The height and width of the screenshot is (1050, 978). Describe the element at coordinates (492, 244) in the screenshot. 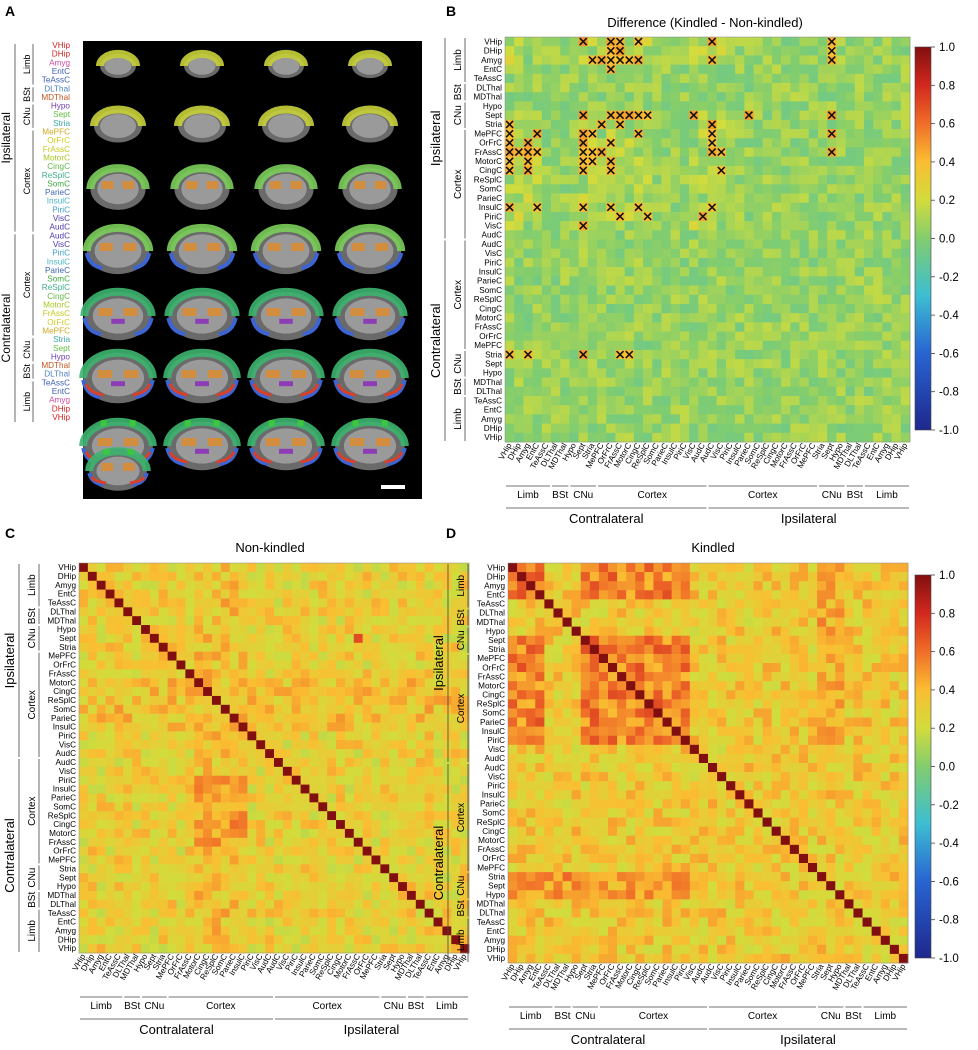

I see `row-label: AudC` at that location.